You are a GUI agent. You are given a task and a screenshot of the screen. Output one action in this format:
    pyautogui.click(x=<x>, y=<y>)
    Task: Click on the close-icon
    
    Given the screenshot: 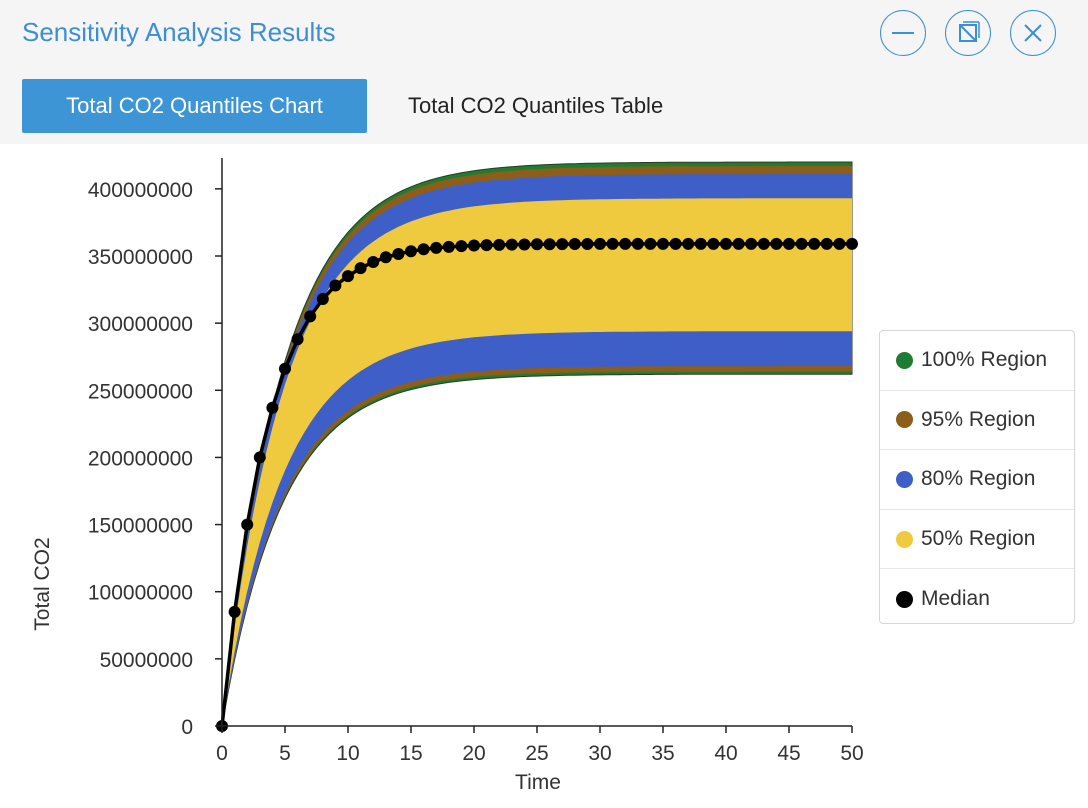 What is the action you would take?
    pyautogui.click(x=1033, y=33)
    